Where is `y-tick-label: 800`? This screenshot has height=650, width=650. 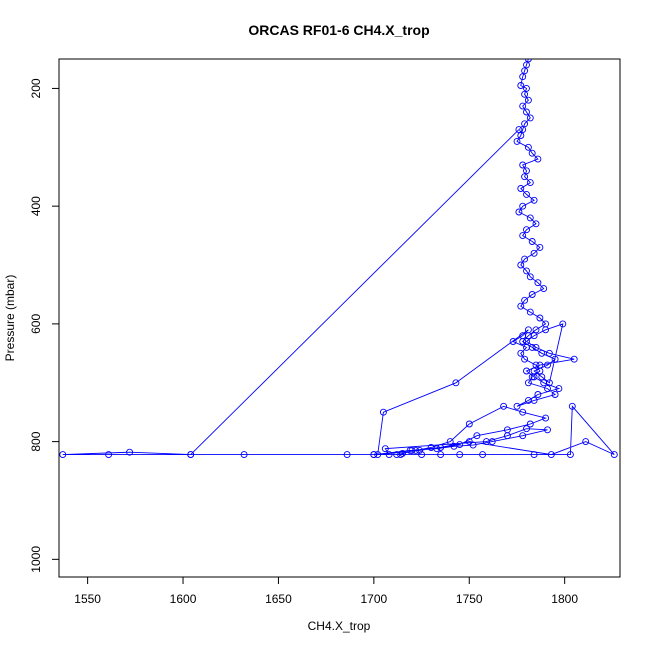
y-tick-label: 800 is located at coordinates (36, 441).